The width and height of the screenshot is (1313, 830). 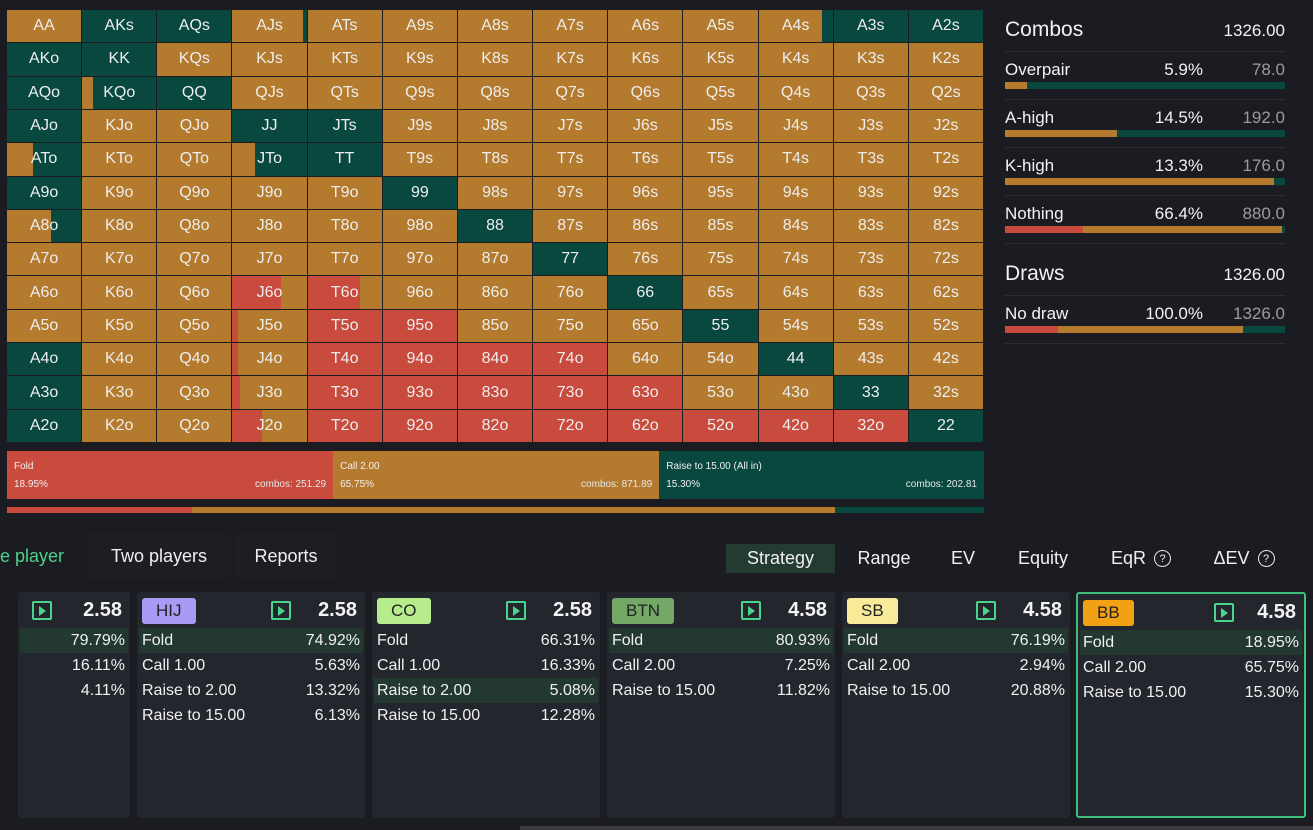 What do you see at coordinates (645, 326) in the screenshot?
I see `hand-cell: 65o` at bounding box center [645, 326].